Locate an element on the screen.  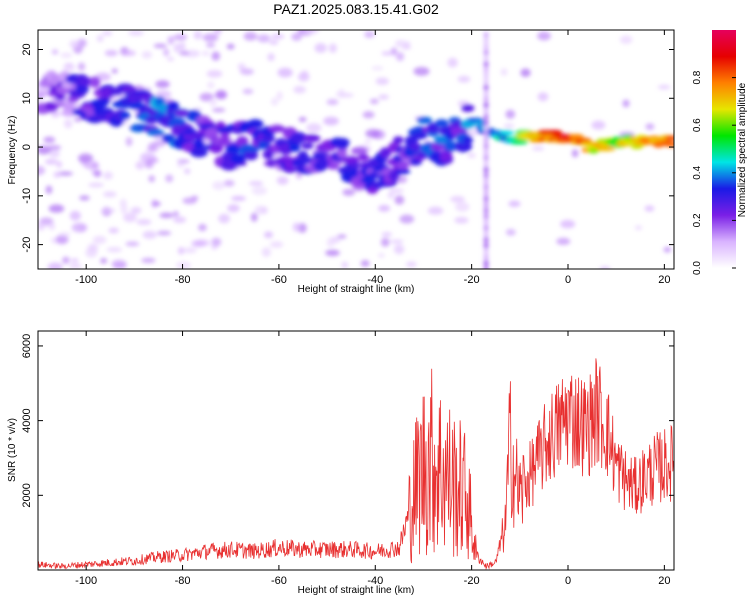
snr-x-label: Height of straight line (km) is located at coordinates (356, 590).